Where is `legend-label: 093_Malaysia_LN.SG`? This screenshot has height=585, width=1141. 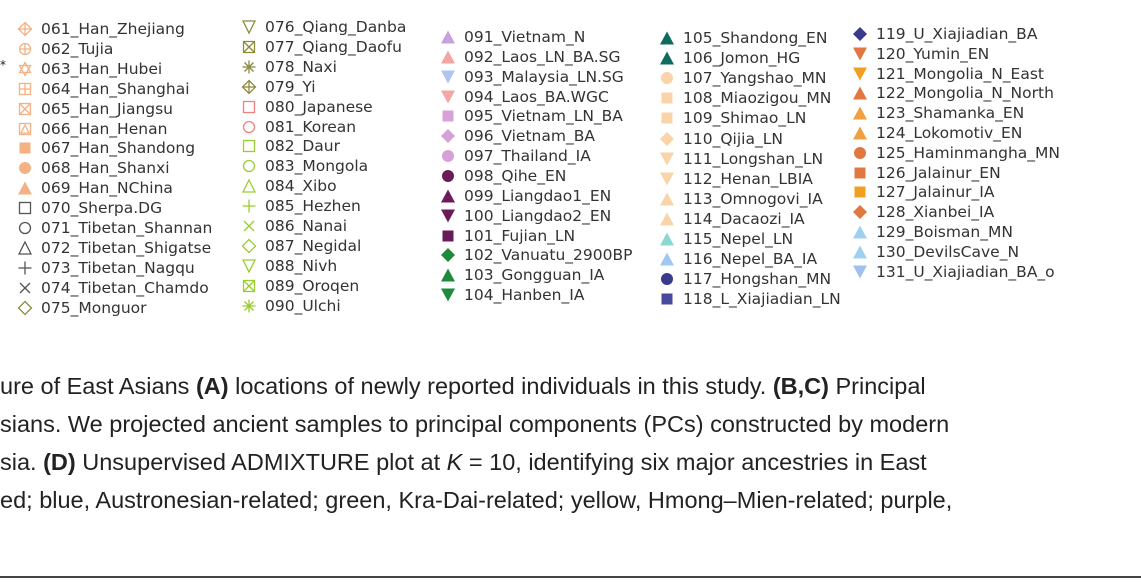
legend-label: 093_Malaysia_LN.SG is located at coordinates (544, 76).